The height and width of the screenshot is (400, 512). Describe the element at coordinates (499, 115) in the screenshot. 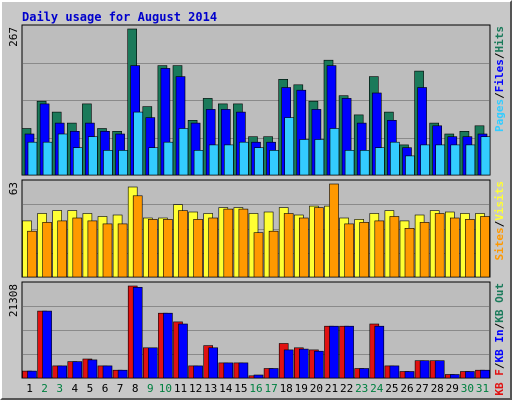

I see `legend-pages: Pages` at that location.